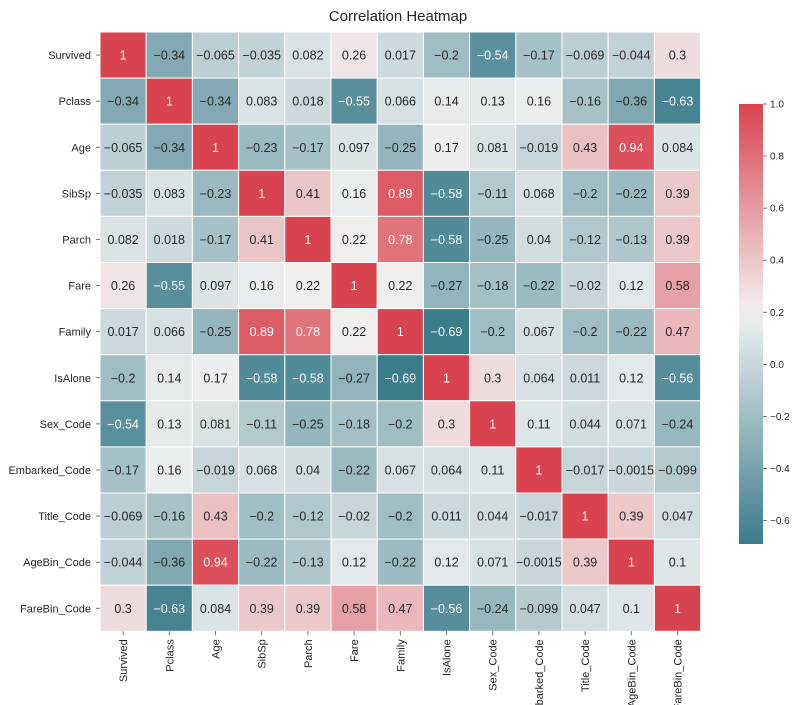 The height and width of the screenshot is (705, 799). I want to click on cell-value: −0.11, so click(261, 424).